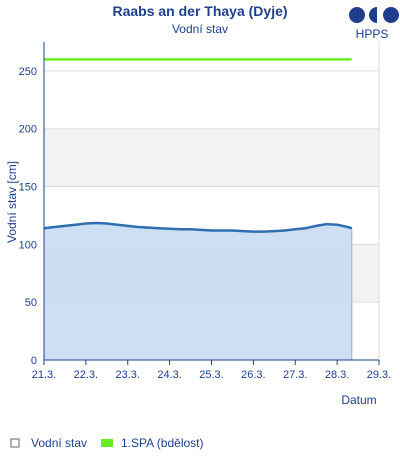 The width and height of the screenshot is (400, 460). Describe the element at coordinates (28, 130) in the screenshot. I see `y-tick-label: 200` at that location.